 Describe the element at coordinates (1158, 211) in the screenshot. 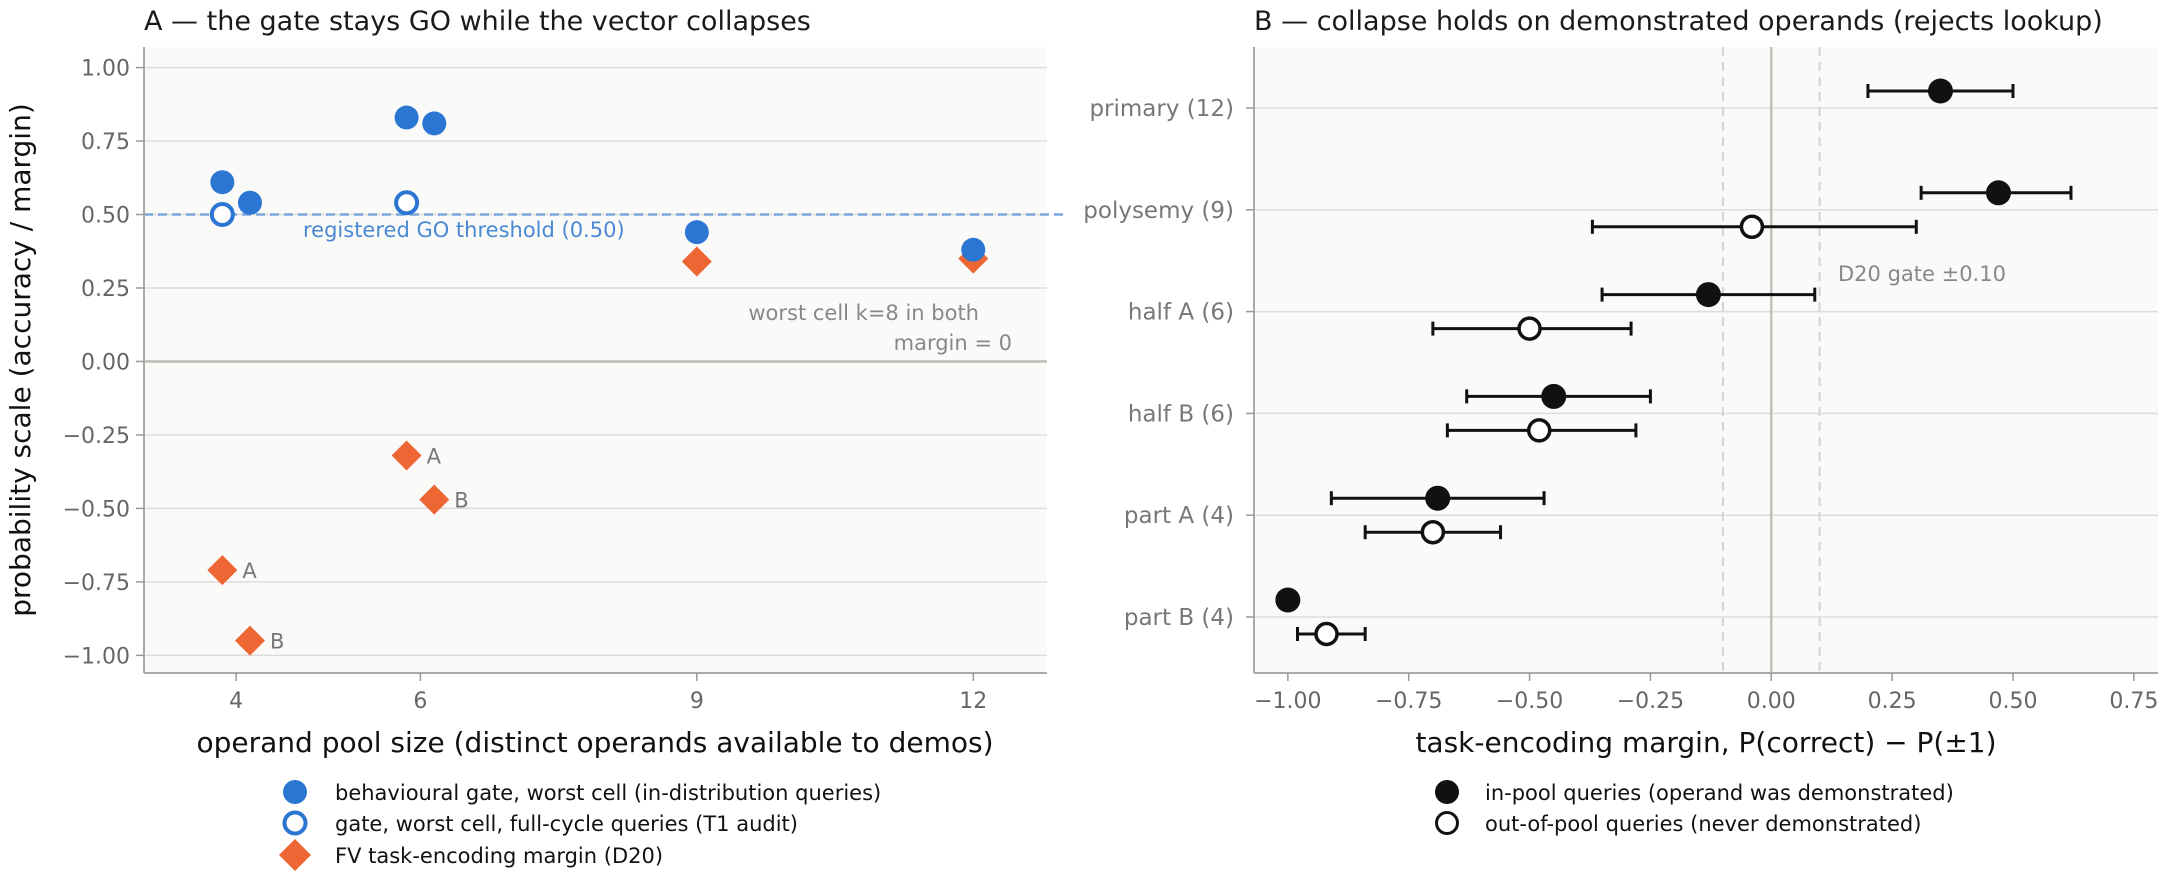

I see `category-label: polysemy (9)` at that location.